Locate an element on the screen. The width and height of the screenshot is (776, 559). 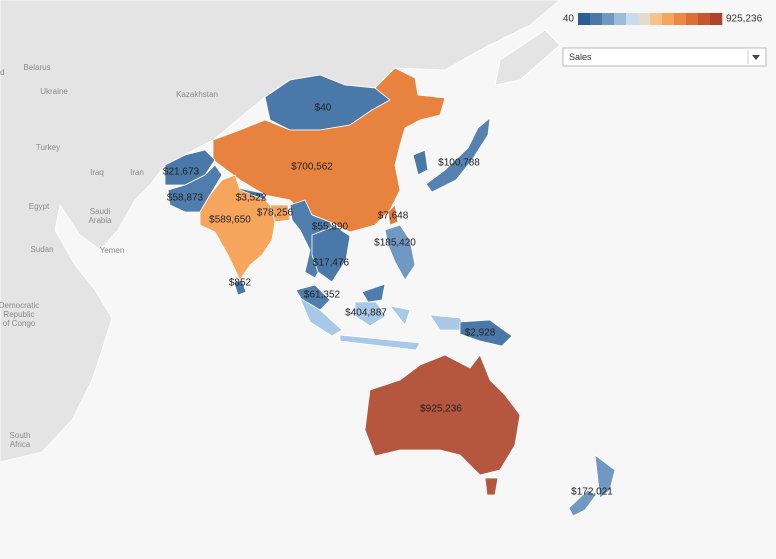
region-label: $3,522 is located at coordinates (251, 198).